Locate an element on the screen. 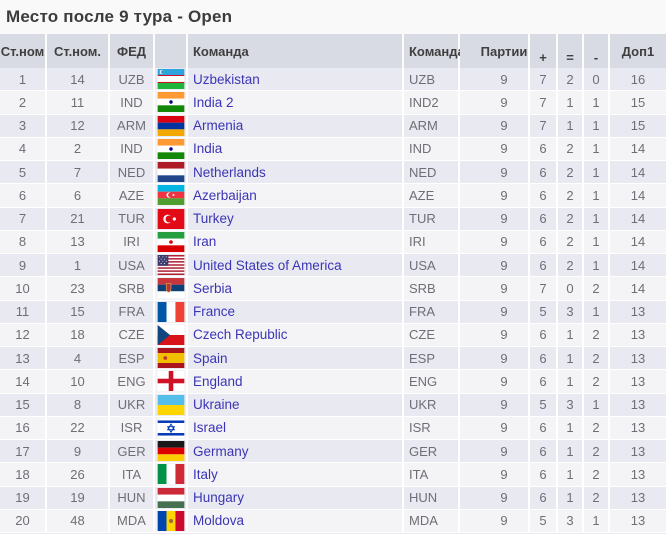 The image size is (666, 534). rank-cell: 6 is located at coordinates (23, 196).